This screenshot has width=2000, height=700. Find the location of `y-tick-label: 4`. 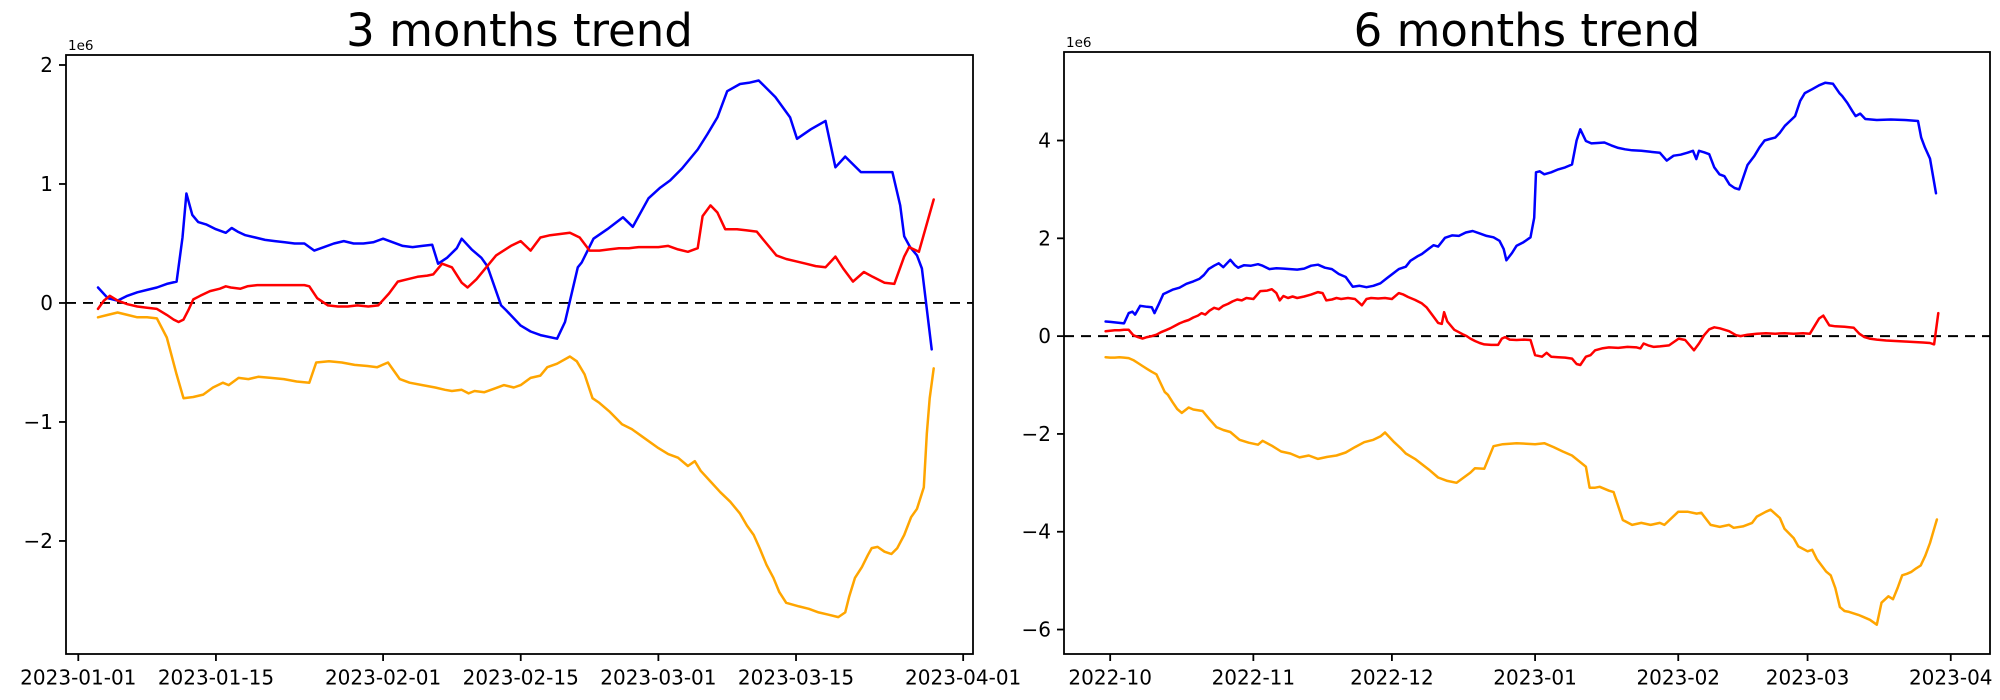

y-tick-label: 4 is located at coordinates (1044, 141).